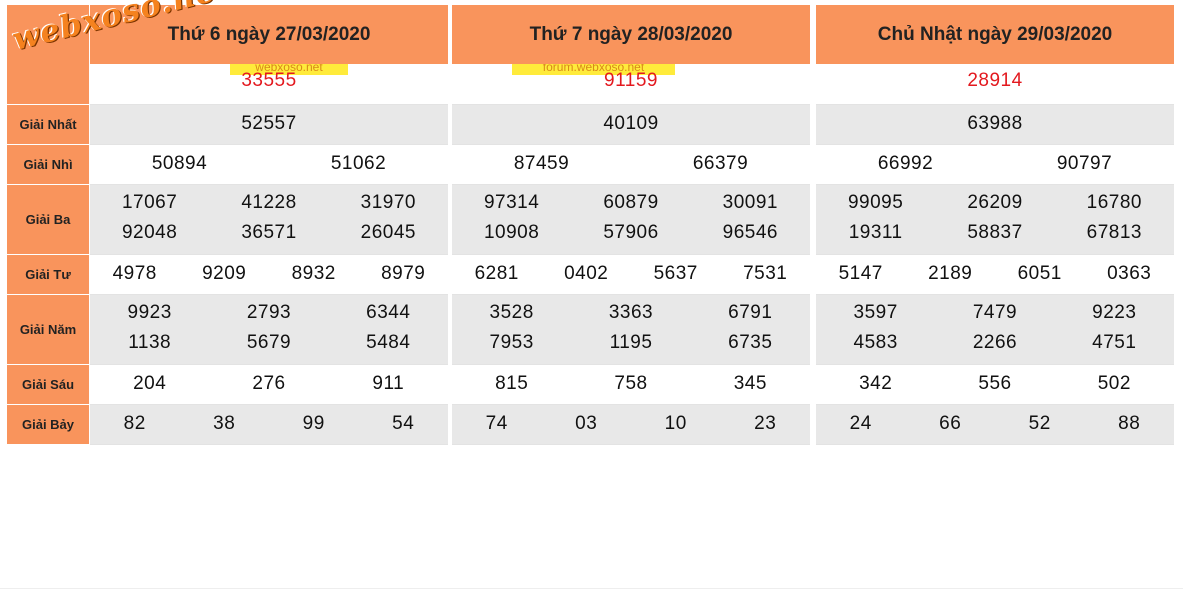  Describe the element at coordinates (512, 383) in the screenshot. I see `prize-number: 815` at that location.